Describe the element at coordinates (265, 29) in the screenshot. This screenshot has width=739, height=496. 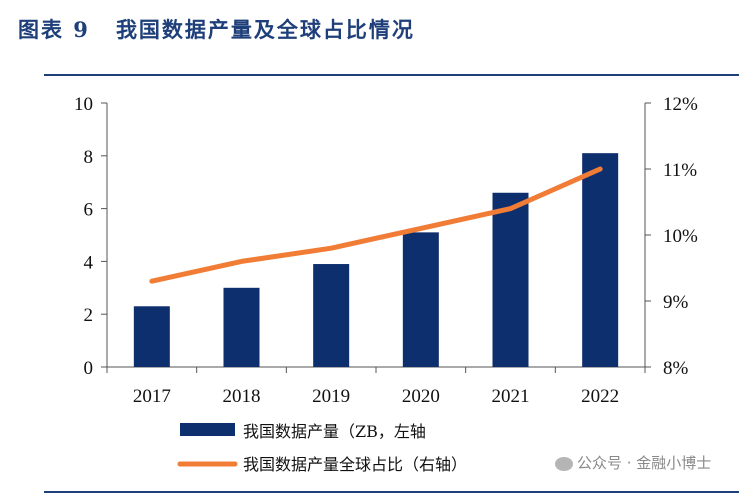
I see `figure-title-text: 我国数据产量及全球占比情况` at that location.